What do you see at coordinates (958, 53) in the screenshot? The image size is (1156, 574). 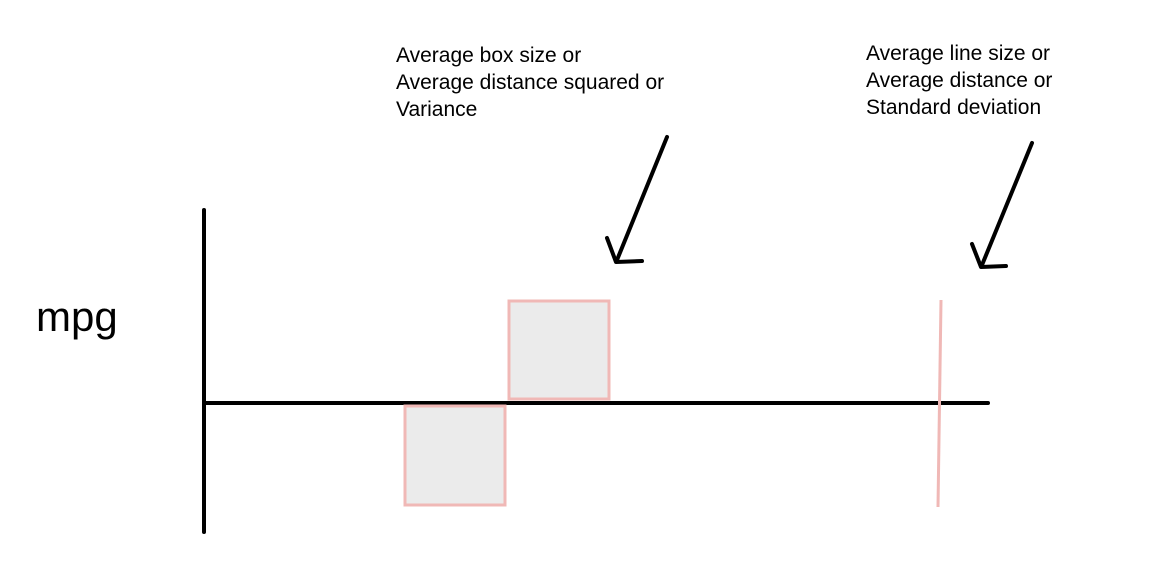 I see `std-dev-annotation-line: Average line size or` at bounding box center [958, 53].